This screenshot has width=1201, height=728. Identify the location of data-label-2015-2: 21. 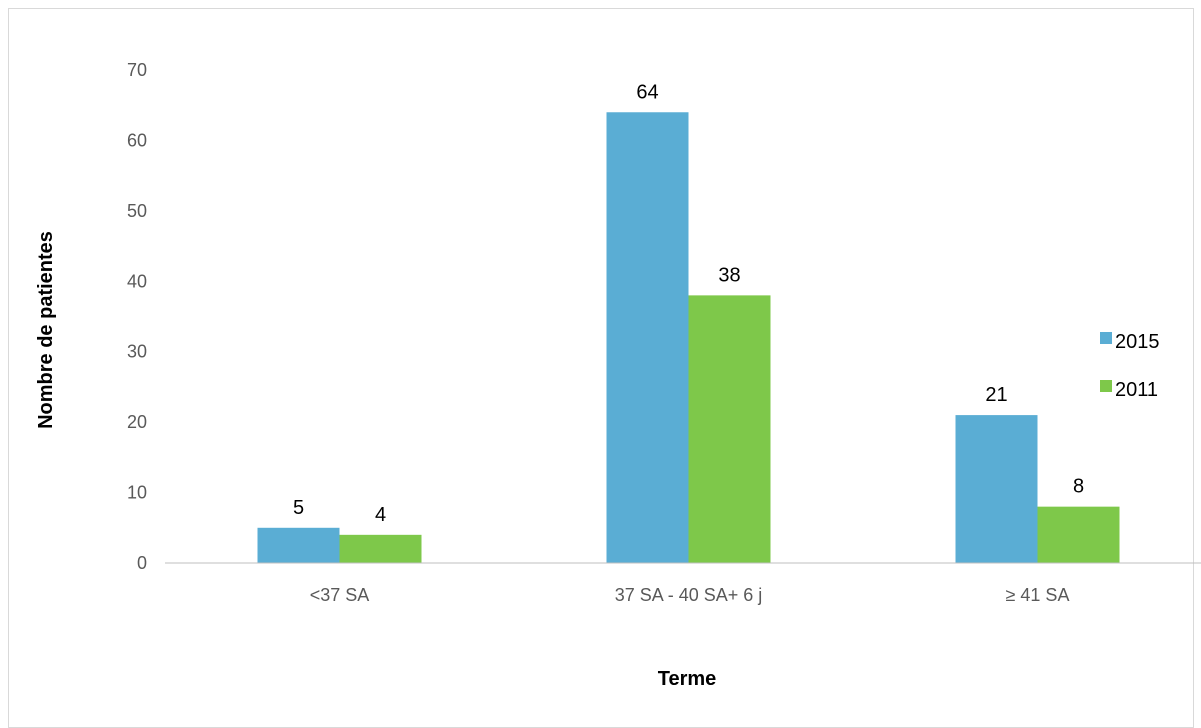
(996, 395).